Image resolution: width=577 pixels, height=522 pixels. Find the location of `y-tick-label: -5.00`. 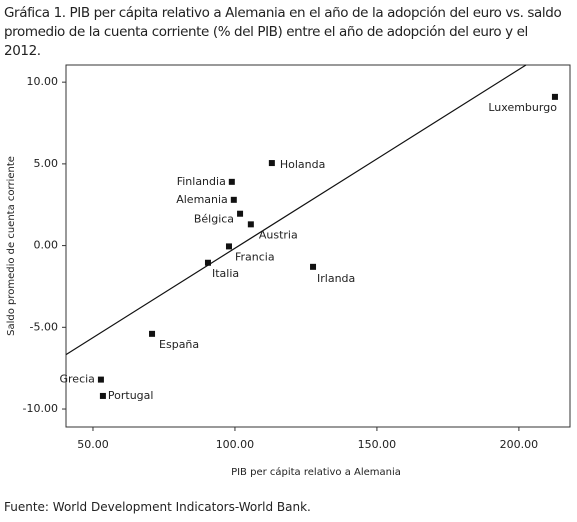

y-tick-label: -5.00 is located at coordinates (44, 326).